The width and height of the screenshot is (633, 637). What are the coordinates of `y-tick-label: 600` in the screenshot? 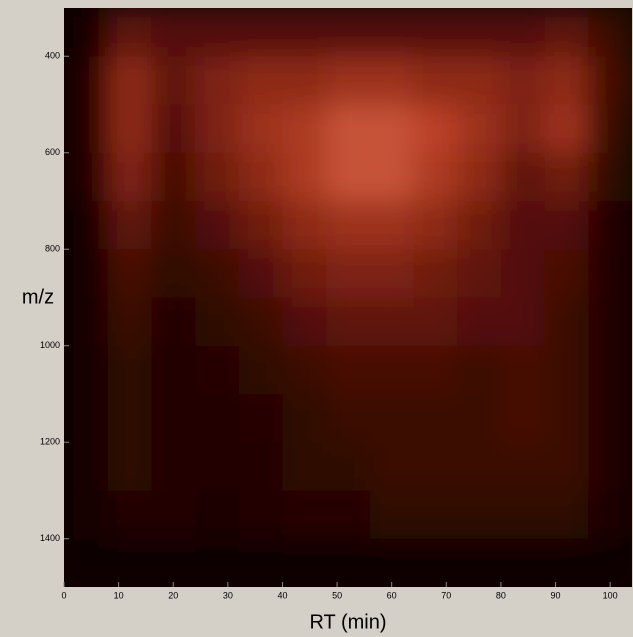 It's located at (52, 152).